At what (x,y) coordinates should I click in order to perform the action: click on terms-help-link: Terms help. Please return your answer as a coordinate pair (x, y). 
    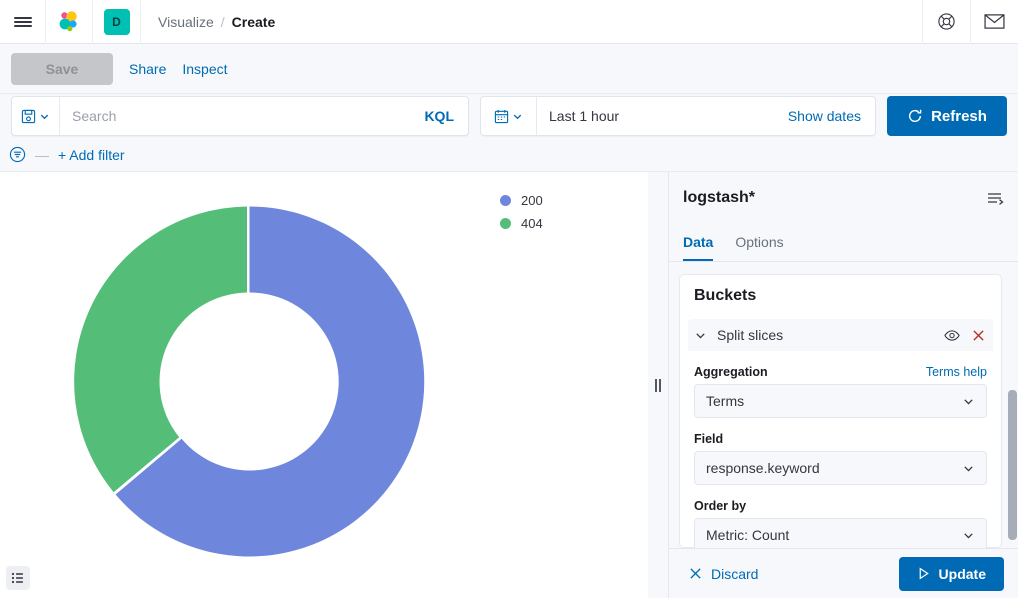
    Looking at the image, I should click on (956, 372).